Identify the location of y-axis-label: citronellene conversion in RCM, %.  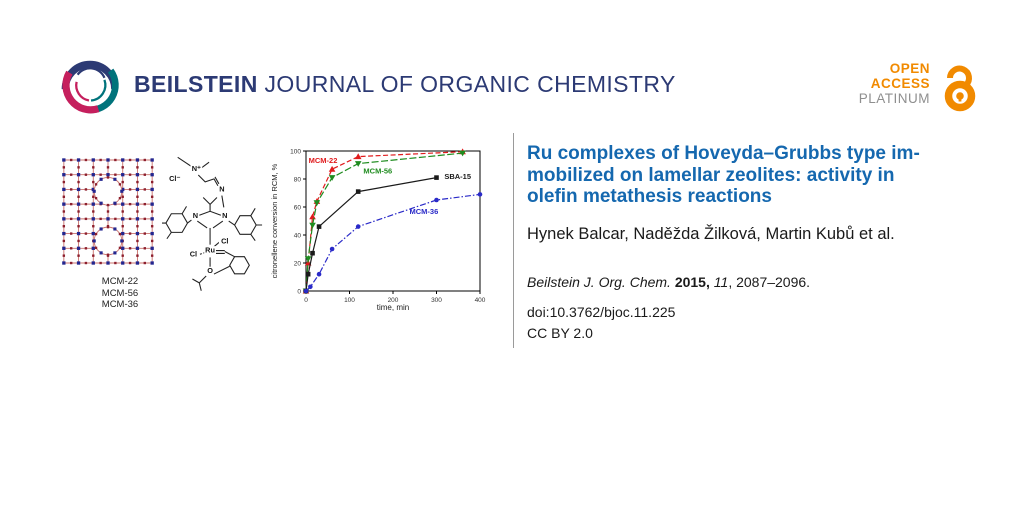
(274, 220).